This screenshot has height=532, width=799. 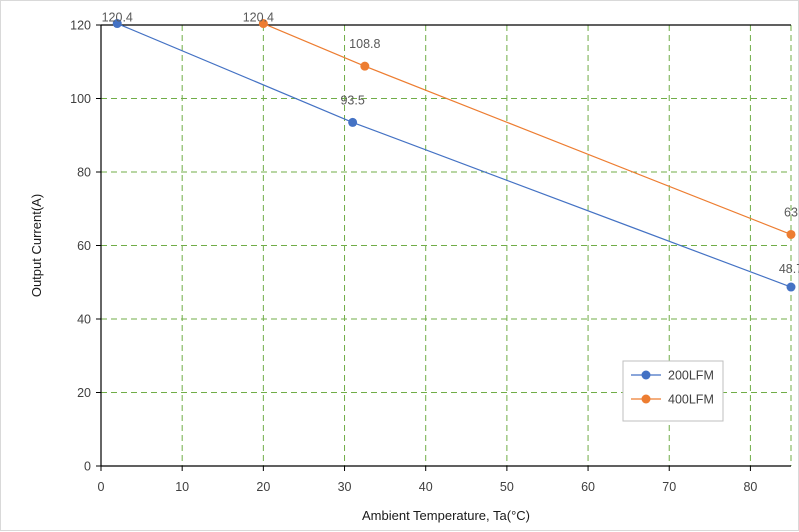 What do you see at coordinates (117, 18) in the screenshot?
I see `data-label-200lfm: 120.4` at bounding box center [117, 18].